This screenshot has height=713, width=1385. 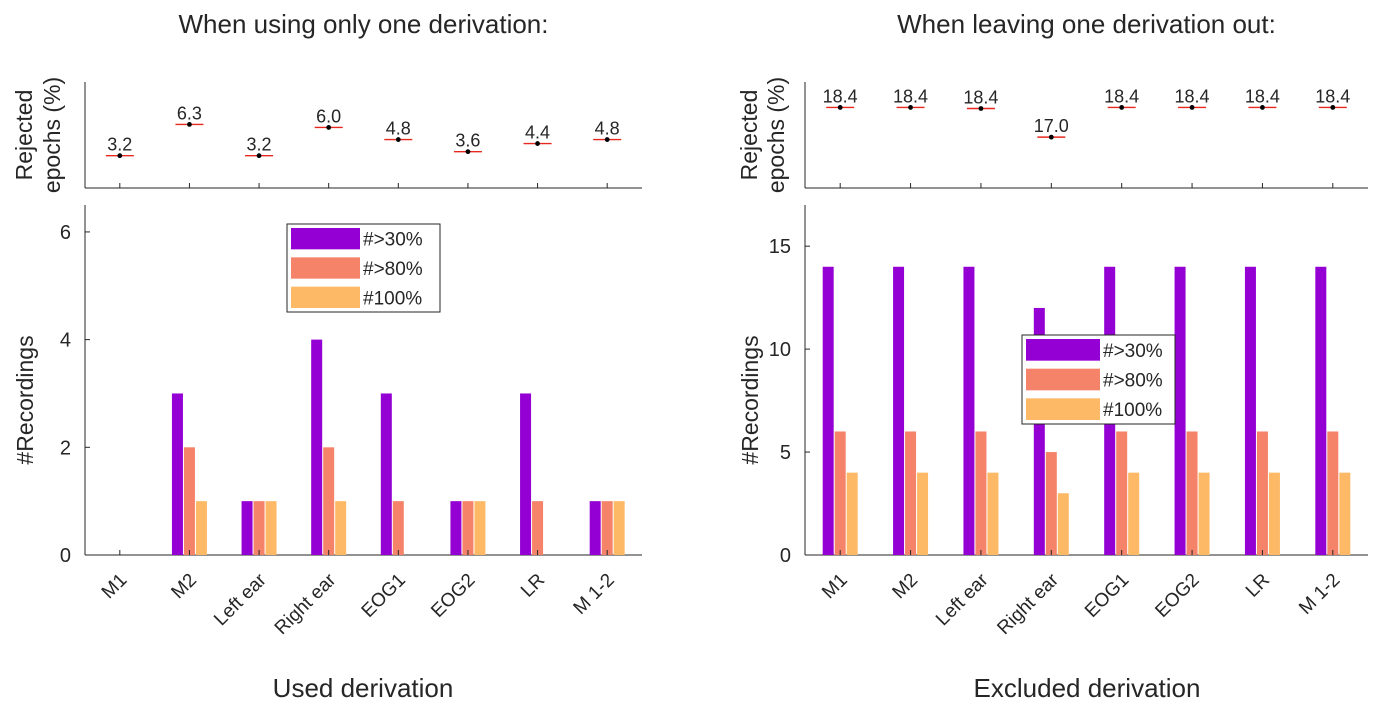 What do you see at coordinates (65, 233) in the screenshot?
I see `y-tick-label: 6` at bounding box center [65, 233].